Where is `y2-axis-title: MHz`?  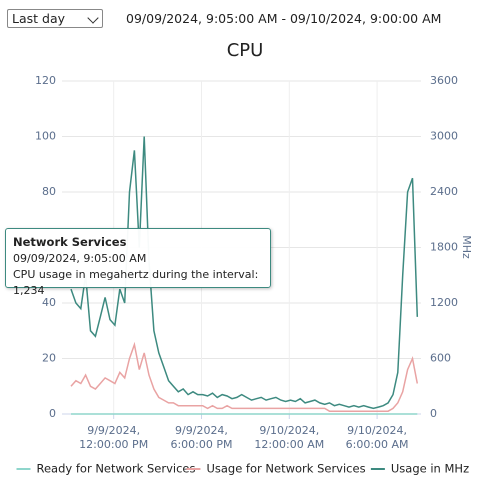 y2-axis-title: MHz is located at coordinates (466, 247).